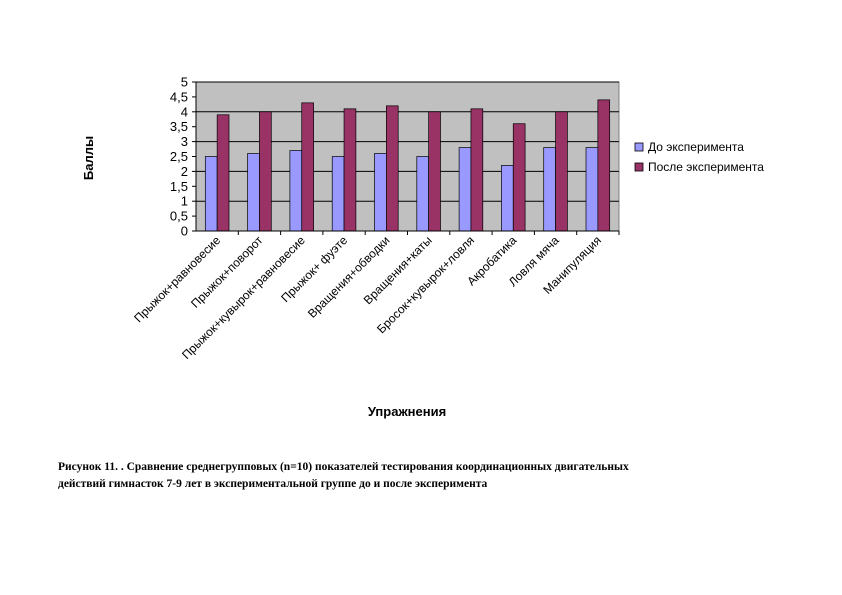  What do you see at coordinates (179, 216) in the screenshot?
I see `y-tick-label: 0,5` at bounding box center [179, 216].